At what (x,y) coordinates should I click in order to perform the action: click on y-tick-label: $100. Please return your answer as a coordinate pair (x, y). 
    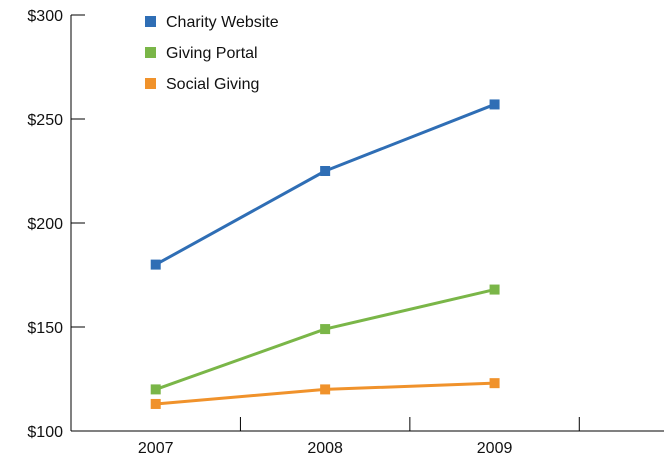
    Looking at the image, I should click on (45, 432).